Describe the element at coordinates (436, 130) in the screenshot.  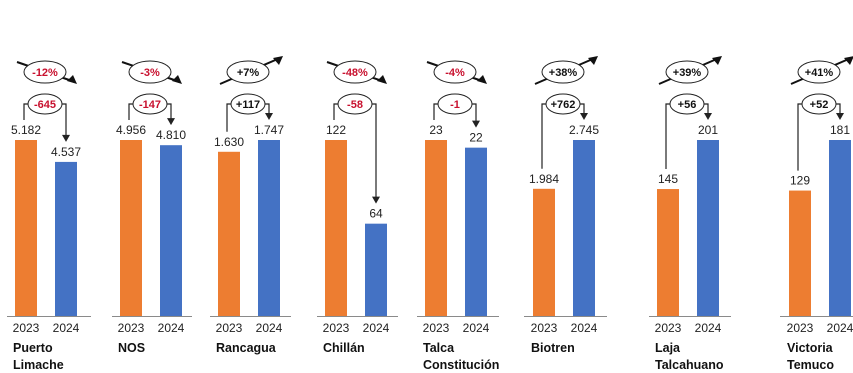
I see `data-label-2023: 23` at that location.